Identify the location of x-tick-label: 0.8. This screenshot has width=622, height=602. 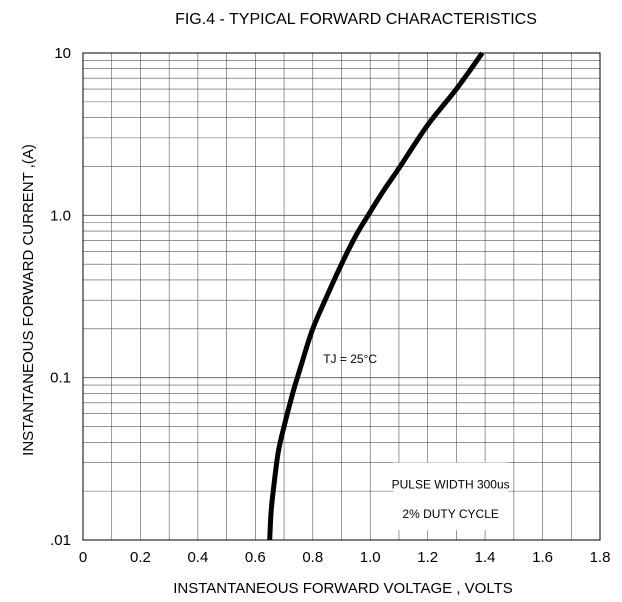
(312, 557).